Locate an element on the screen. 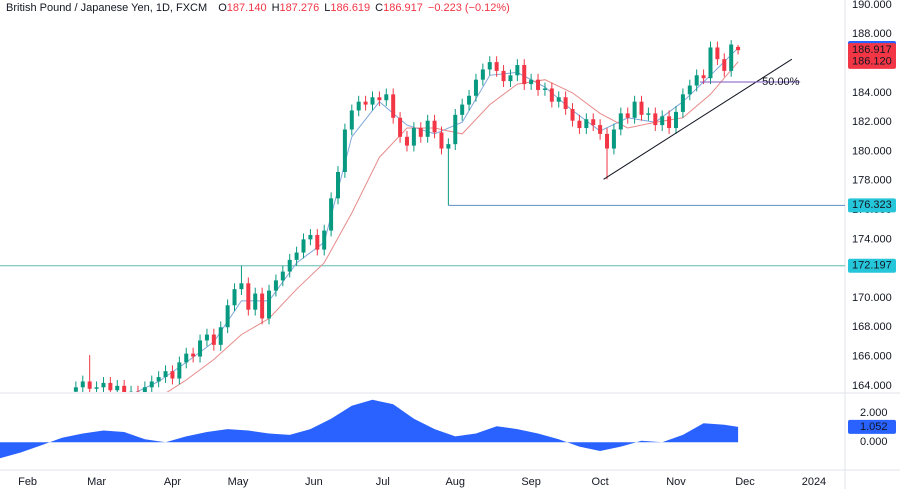  ohlc-label: O is located at coordinates (222, 8).